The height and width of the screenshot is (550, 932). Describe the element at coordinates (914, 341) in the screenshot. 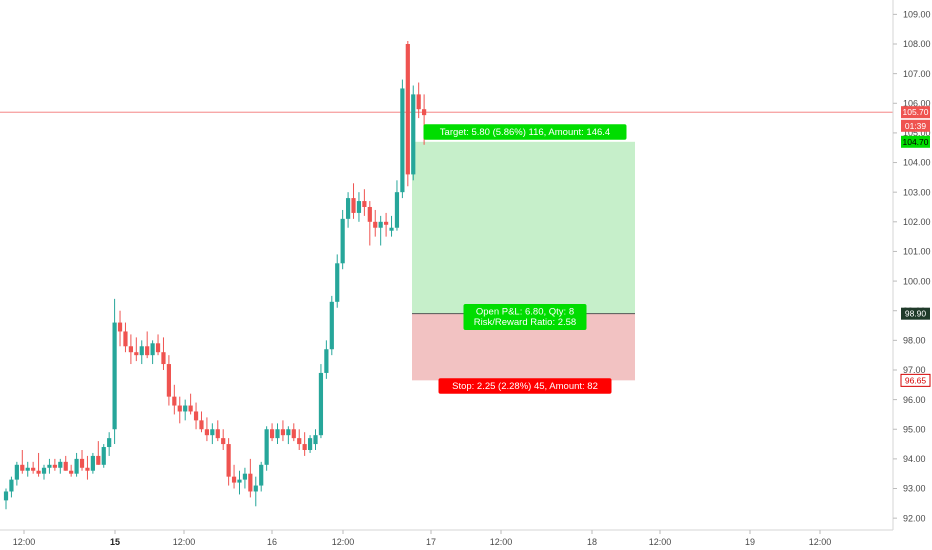

I see `y-tick-label: 98.00` at that location.